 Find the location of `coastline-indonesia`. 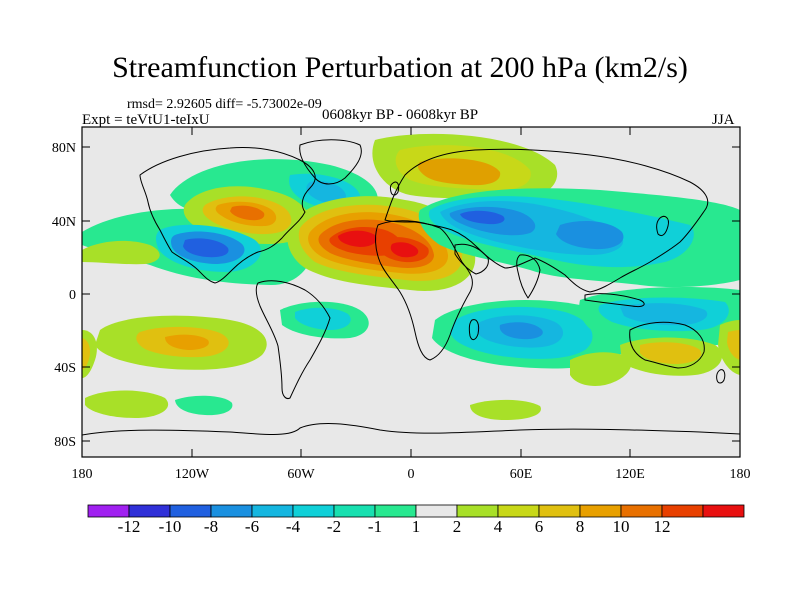

coastline-indonesia is located at coordinates (614, 300).